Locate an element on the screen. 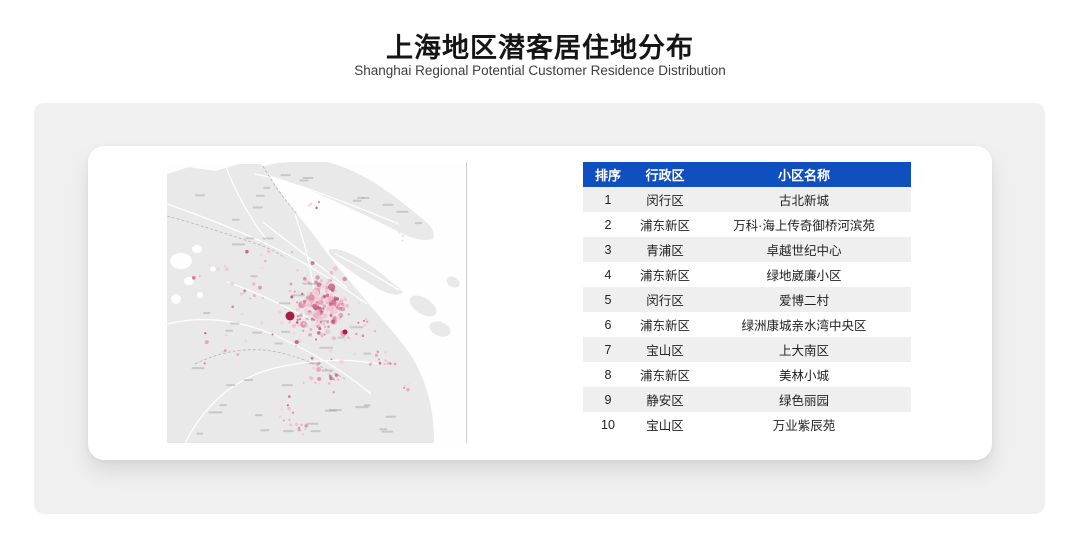  cell-community: 万科·海上传奇御桥河滨苑 is located at coordinates (804, 226).